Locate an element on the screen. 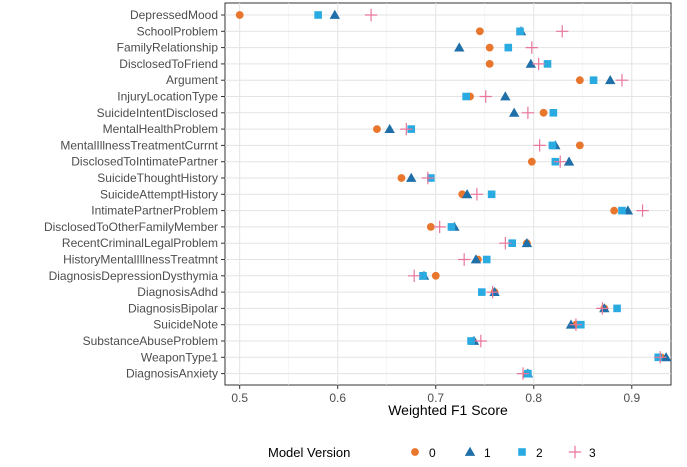  point-series-2-InjuryLocationType is located at coordinates (466, 96).